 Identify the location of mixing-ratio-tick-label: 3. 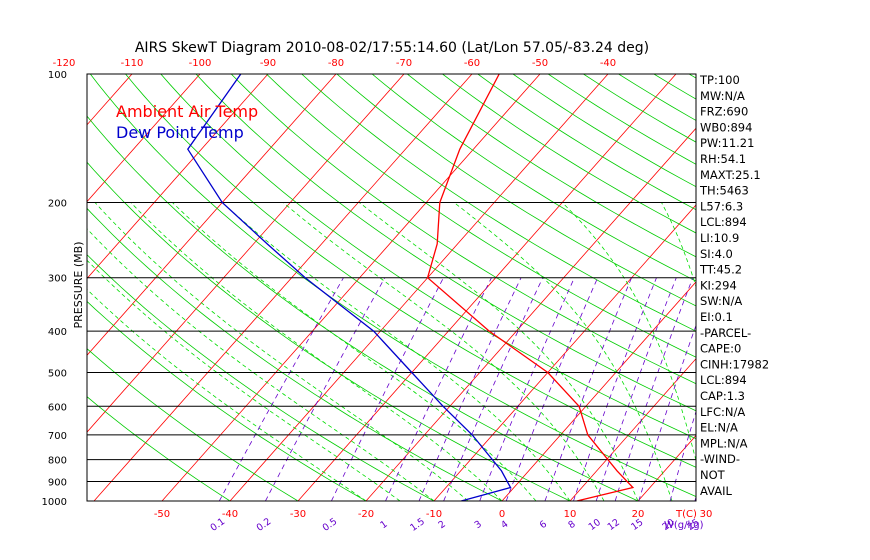
(478, 525).